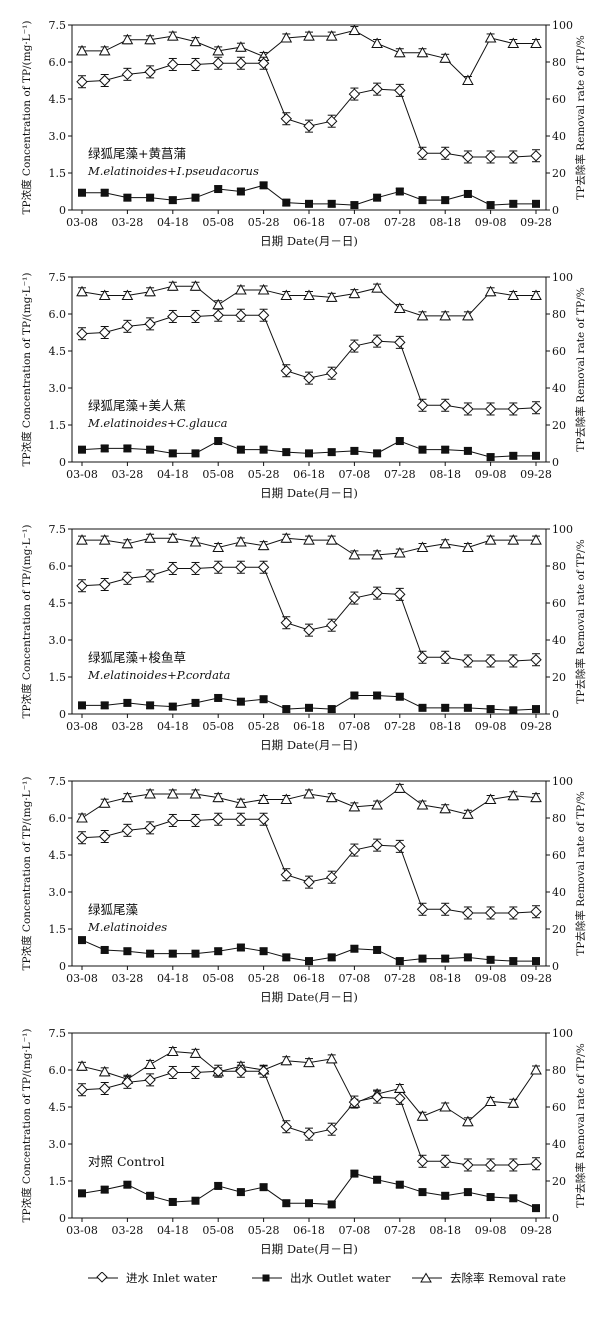 The image size is (609, 1325). I want to click on panel-label-cn: 对照 Control, so click(126, 1161).